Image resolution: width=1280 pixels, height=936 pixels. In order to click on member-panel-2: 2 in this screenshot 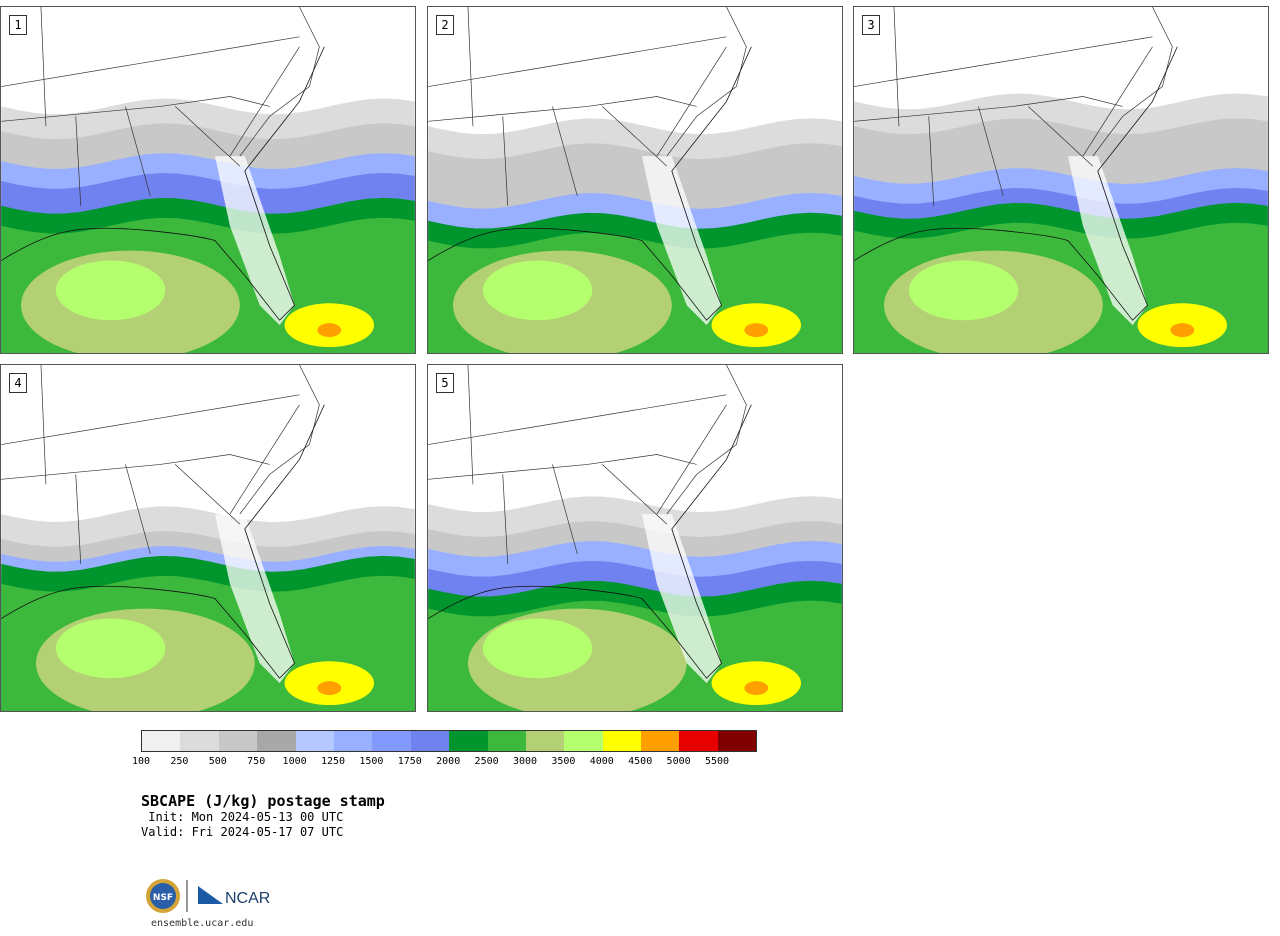, I will do `click(635, 180)`.